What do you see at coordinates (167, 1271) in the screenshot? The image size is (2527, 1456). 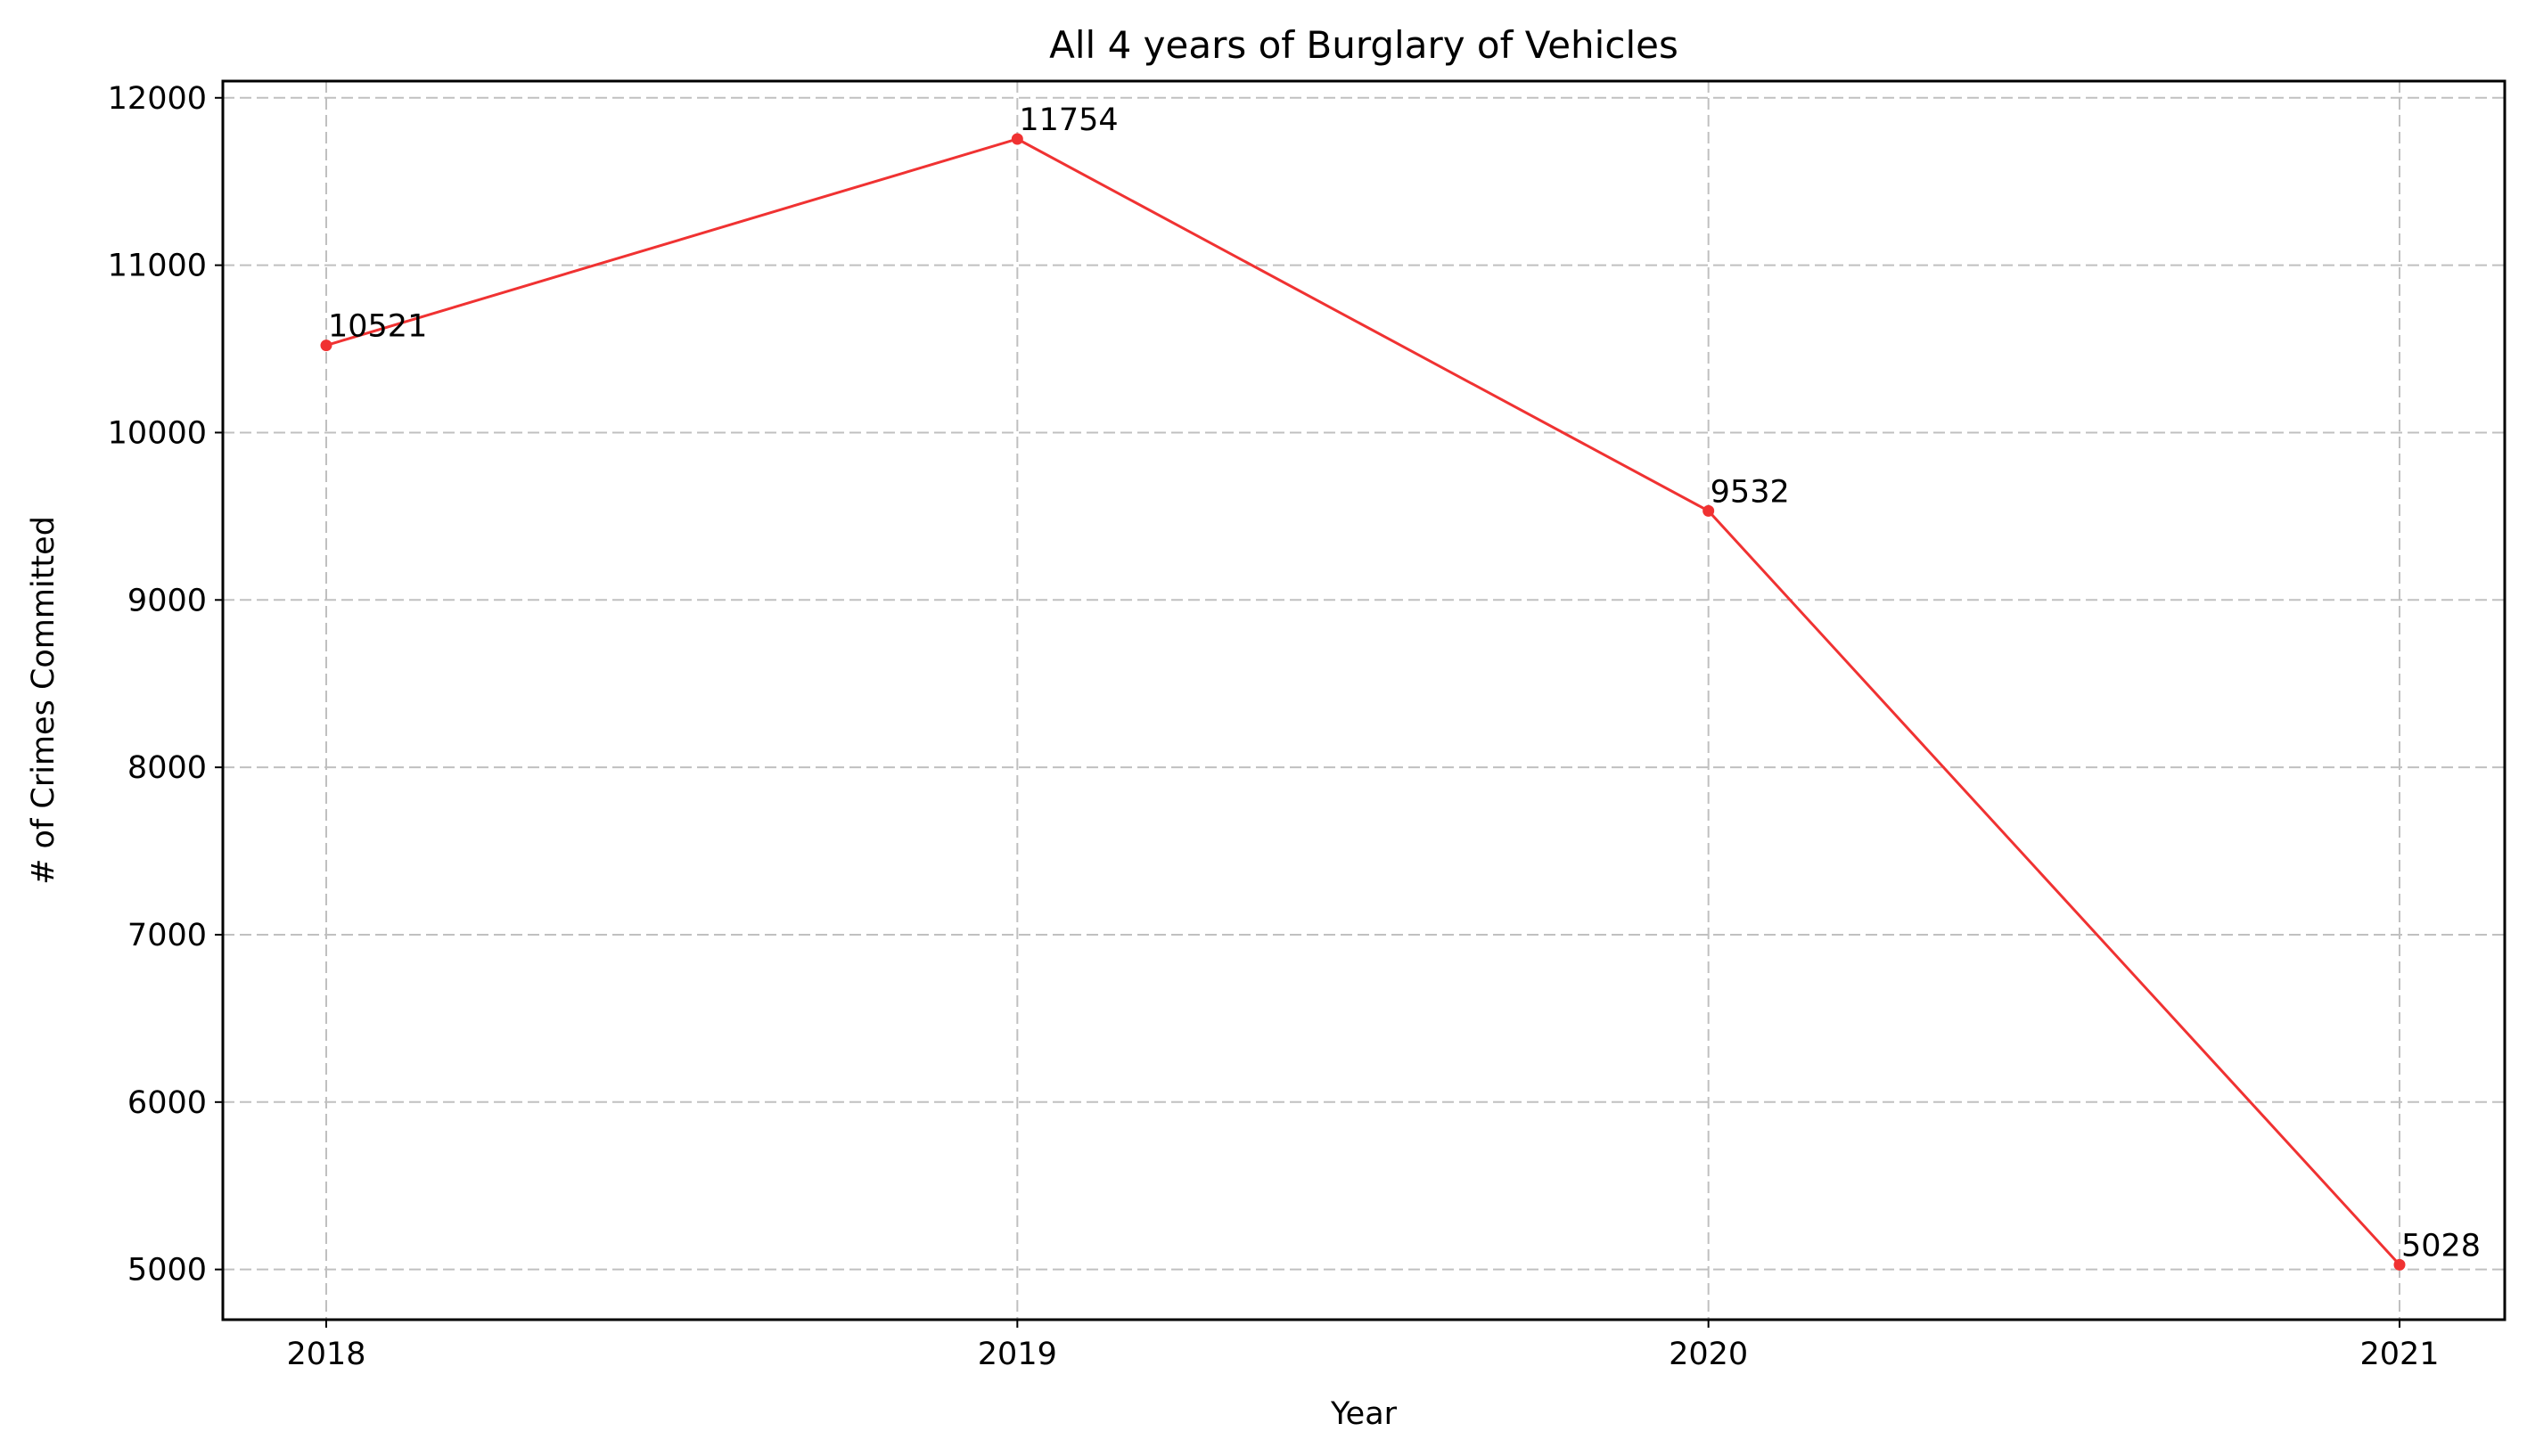 I see `y-tick-label: 5000` at bounding box center [167, 1271].